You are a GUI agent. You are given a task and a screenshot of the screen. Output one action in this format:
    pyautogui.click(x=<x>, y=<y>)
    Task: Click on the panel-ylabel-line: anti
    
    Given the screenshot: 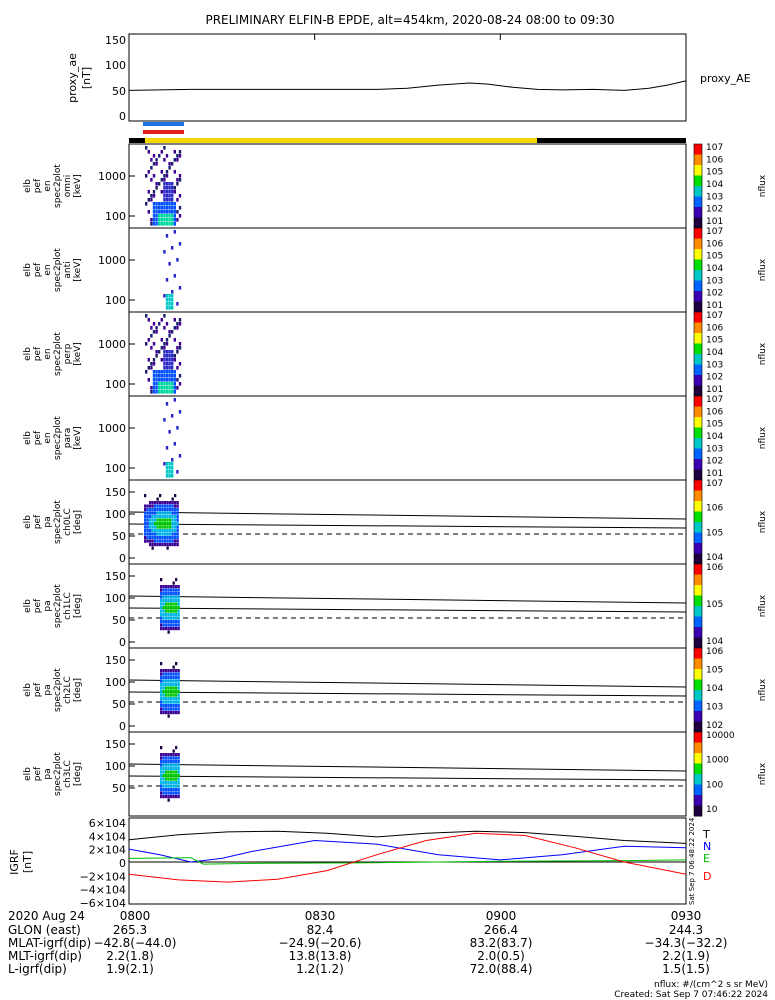 What is the action you would take?
    pyautogui.click(x=68, y=269)
    